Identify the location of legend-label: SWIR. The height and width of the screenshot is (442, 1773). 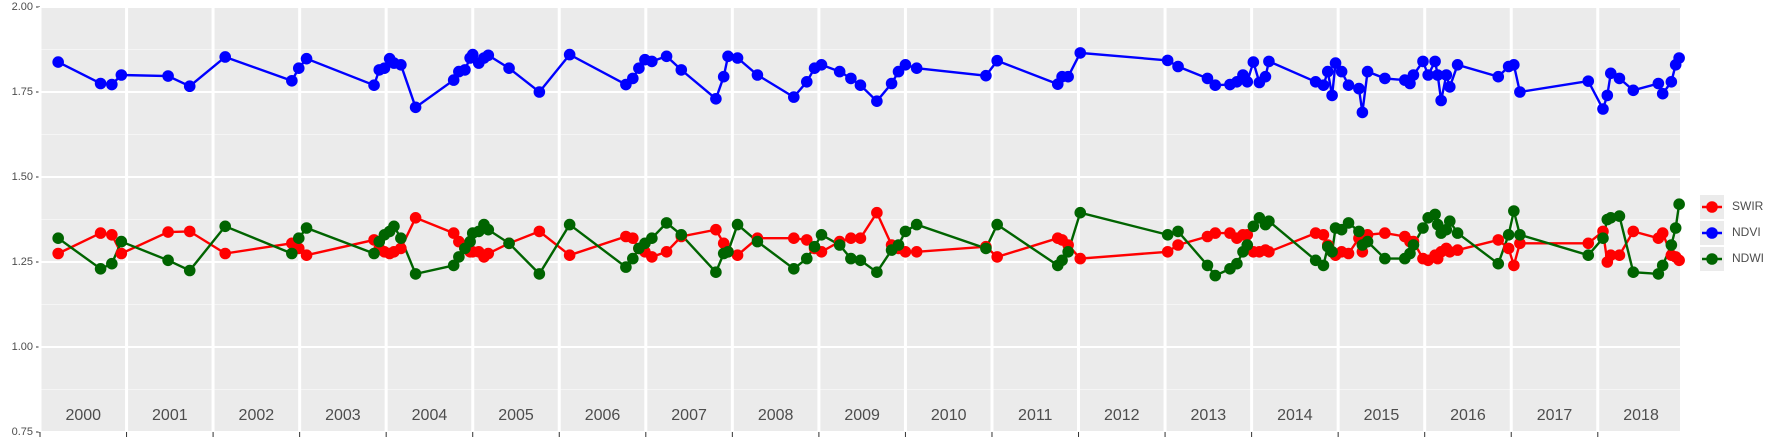
(1748, 206).